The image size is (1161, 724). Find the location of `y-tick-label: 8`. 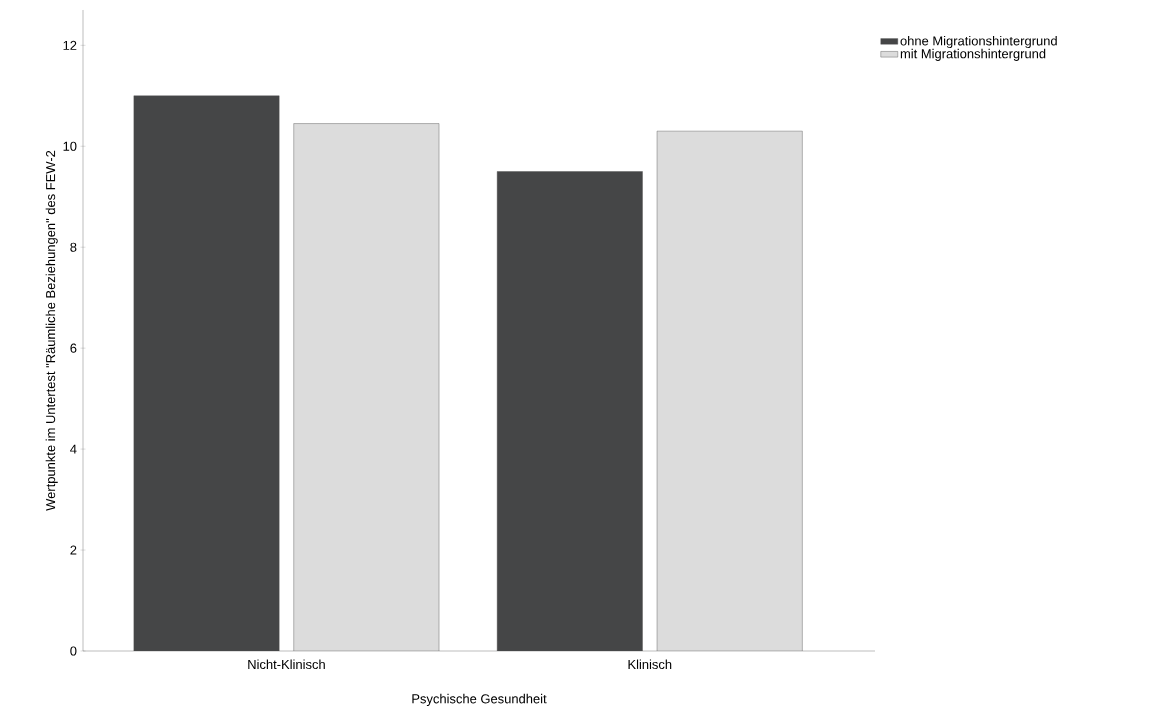

y-tick-label: 8 is located at coordinates (73, 247).